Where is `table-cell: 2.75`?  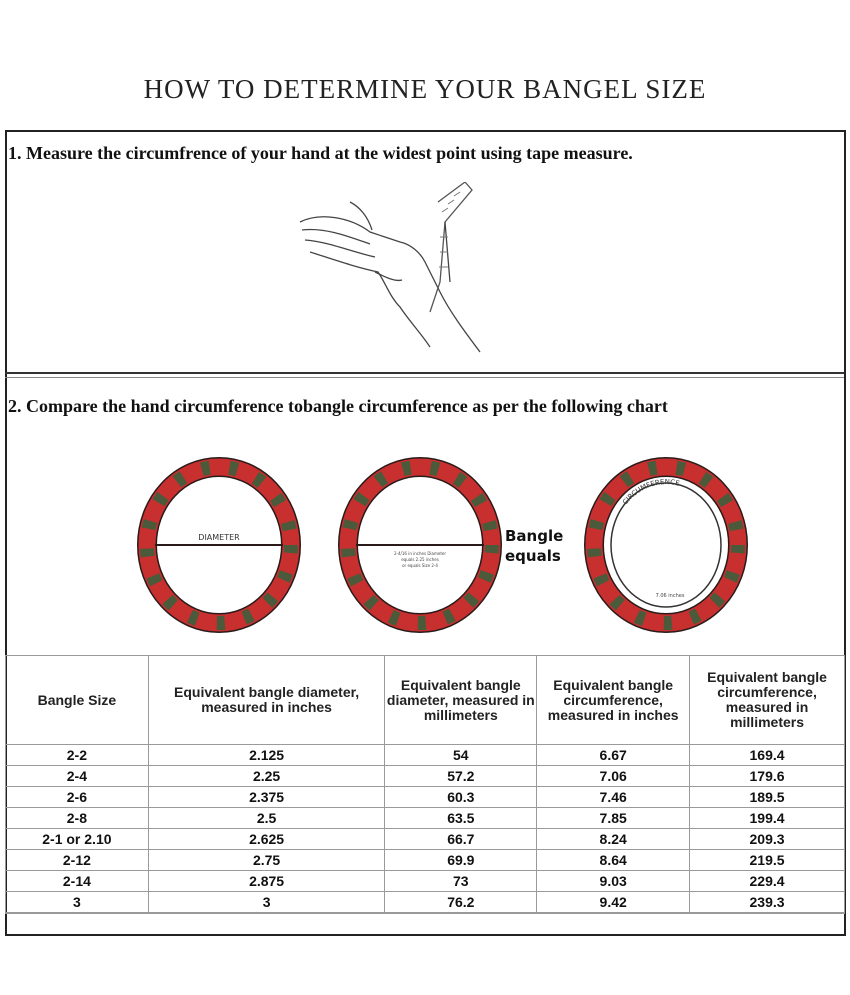
table-cell: 2.75 is located at coordinates (266, 860).